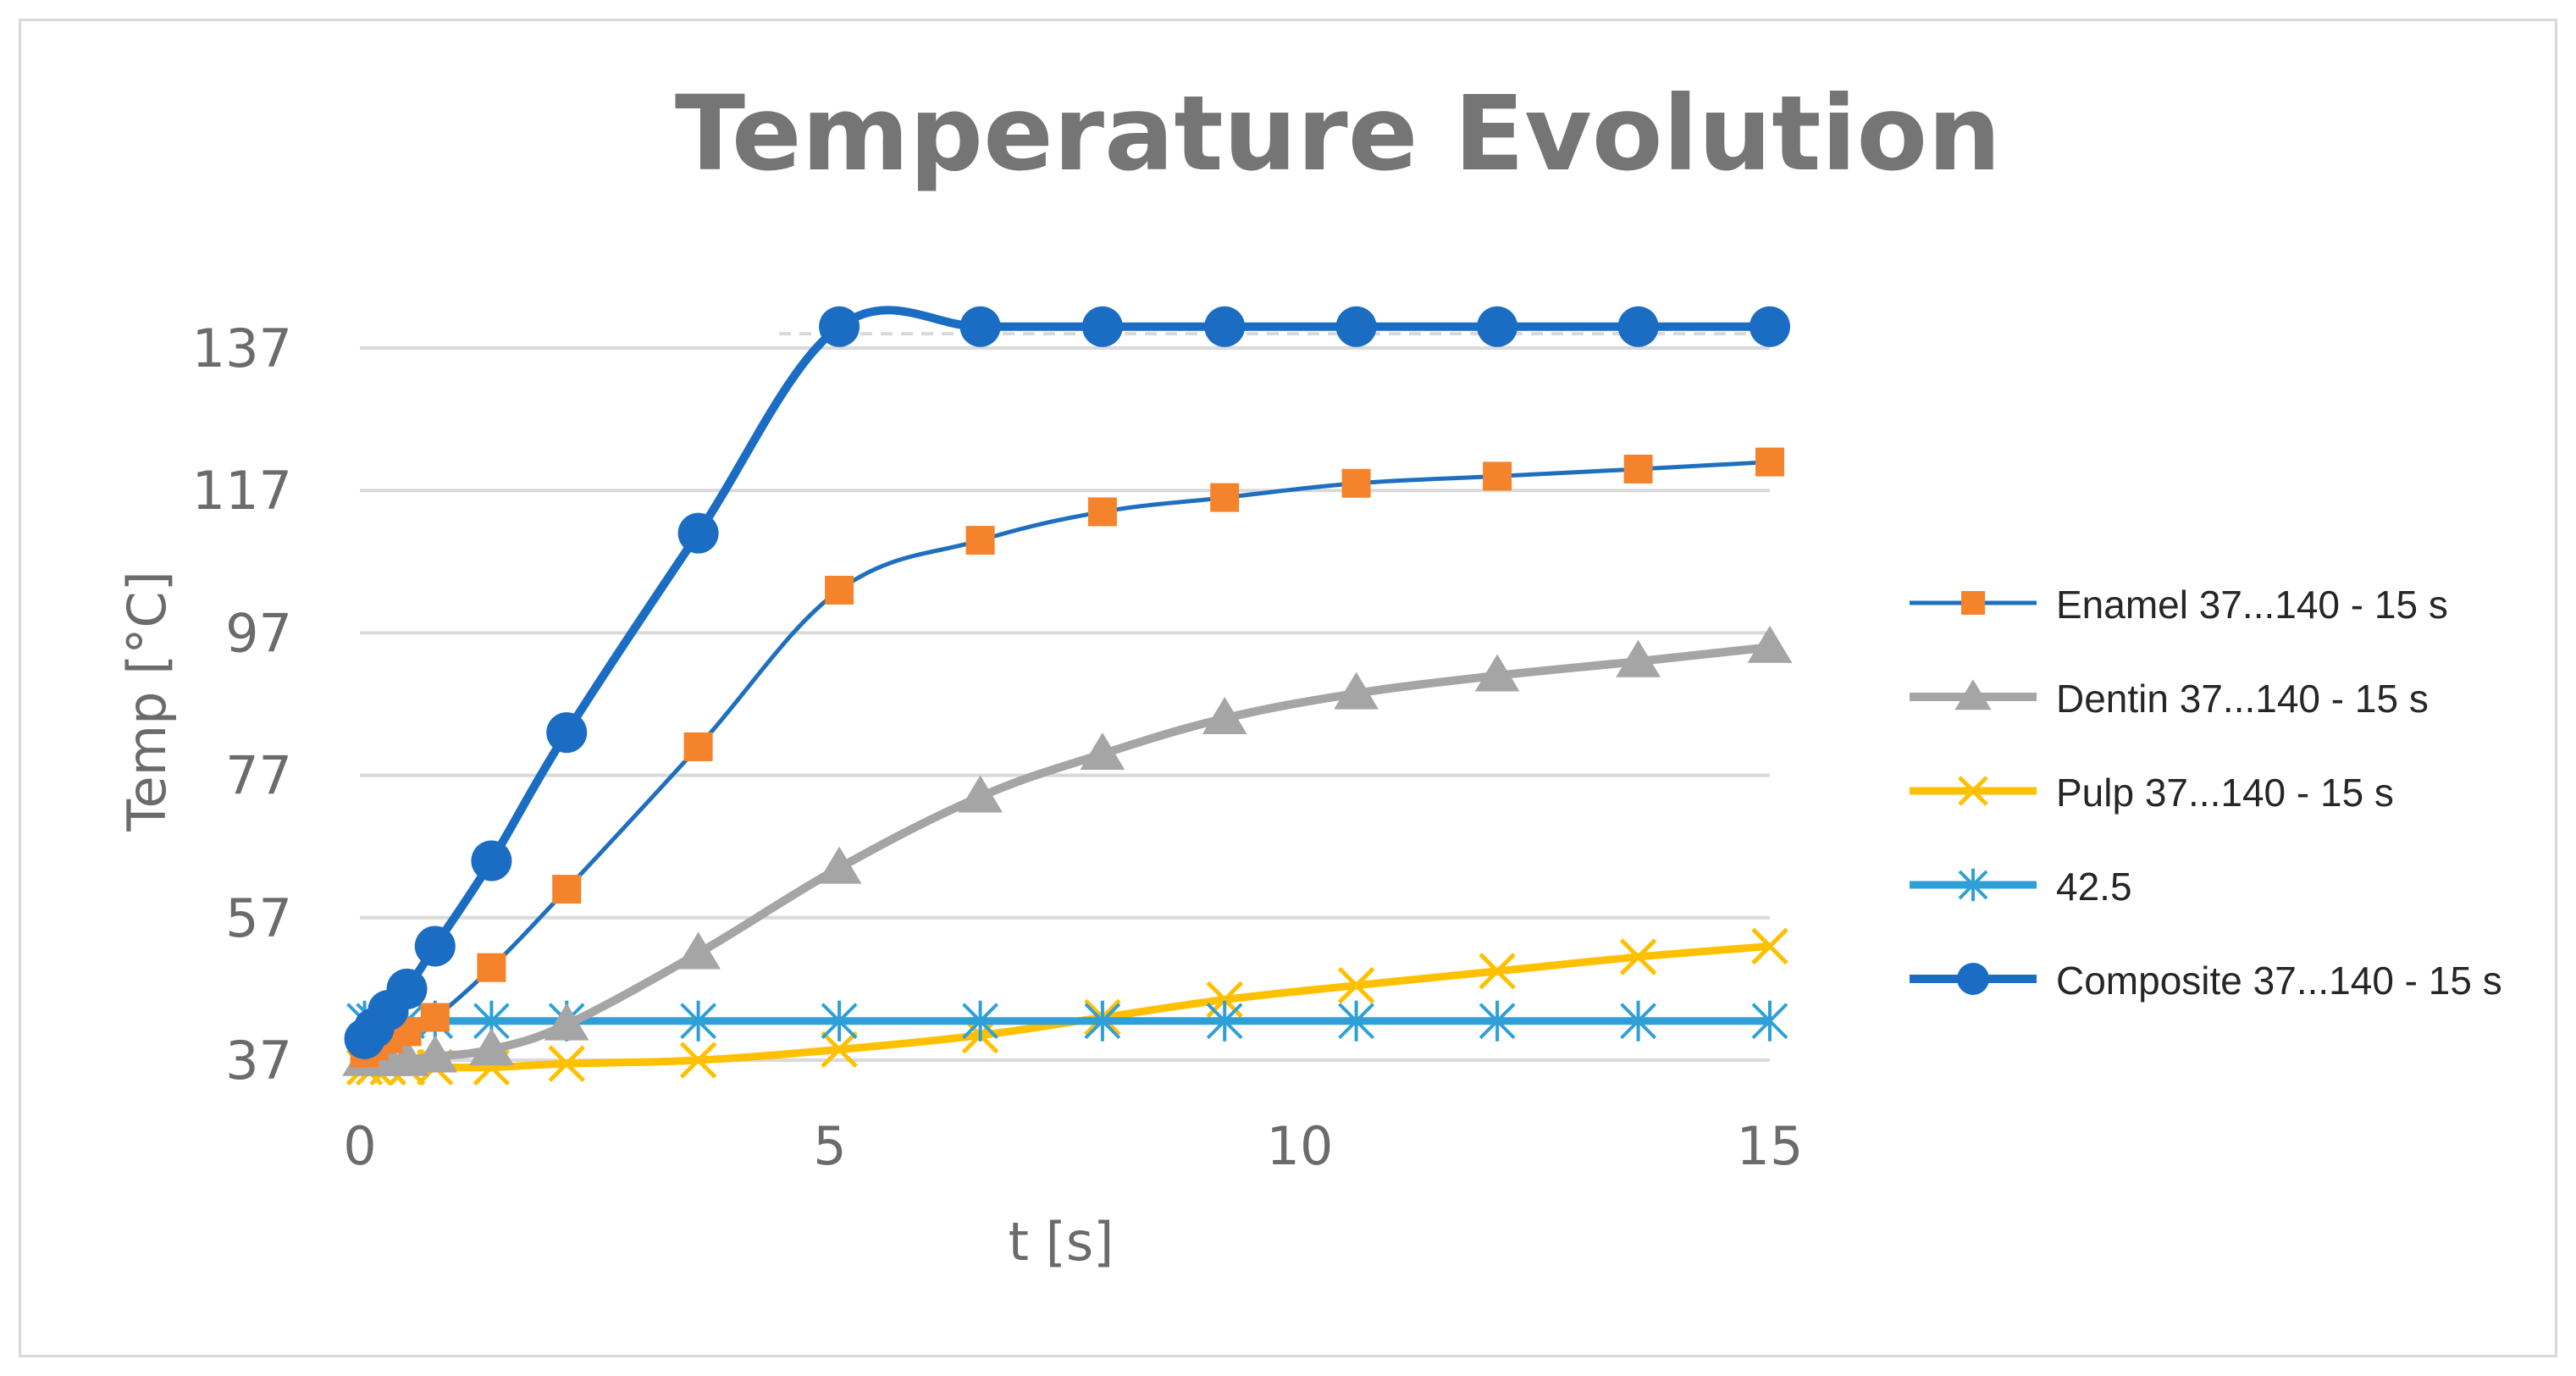  Describe the element at coordinates (2252, 605) in the screenshot. I see `legend-label: Enamel 37...140 - 15 s` at that location.